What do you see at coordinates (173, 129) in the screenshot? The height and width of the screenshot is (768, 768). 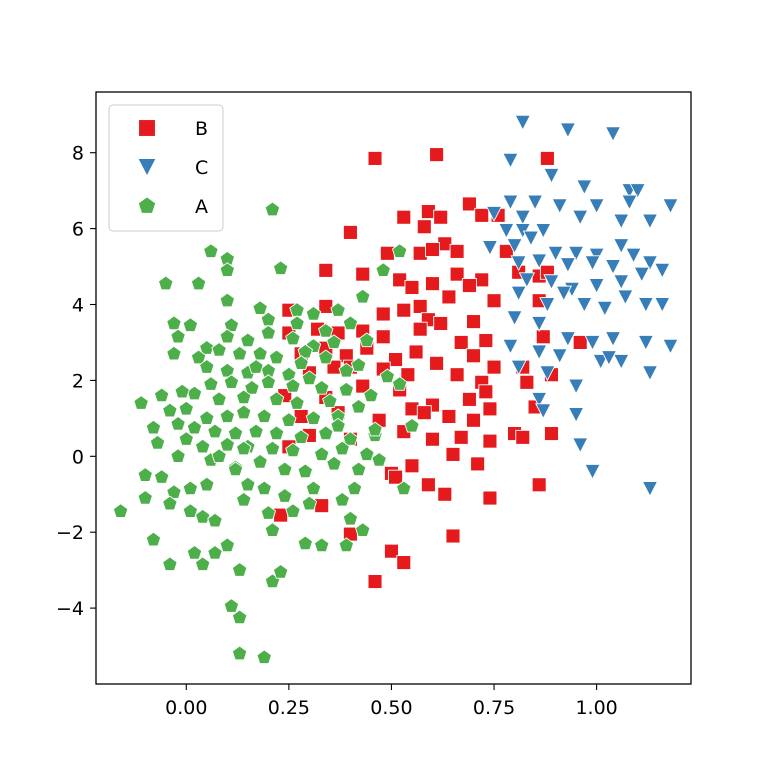 I see `legend-item-B: B` at bounding box center [173, 129].